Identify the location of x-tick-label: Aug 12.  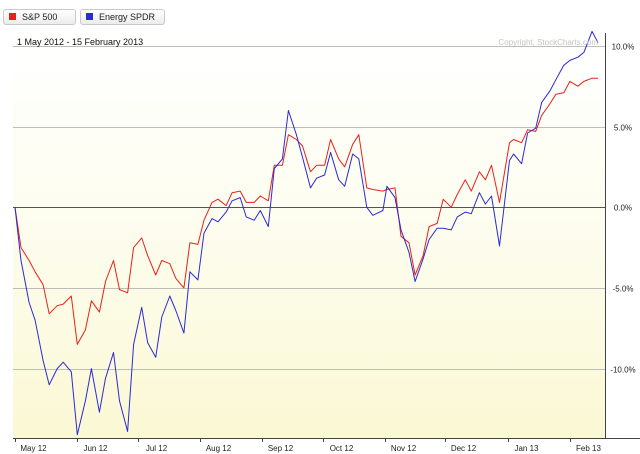
(219, 448).